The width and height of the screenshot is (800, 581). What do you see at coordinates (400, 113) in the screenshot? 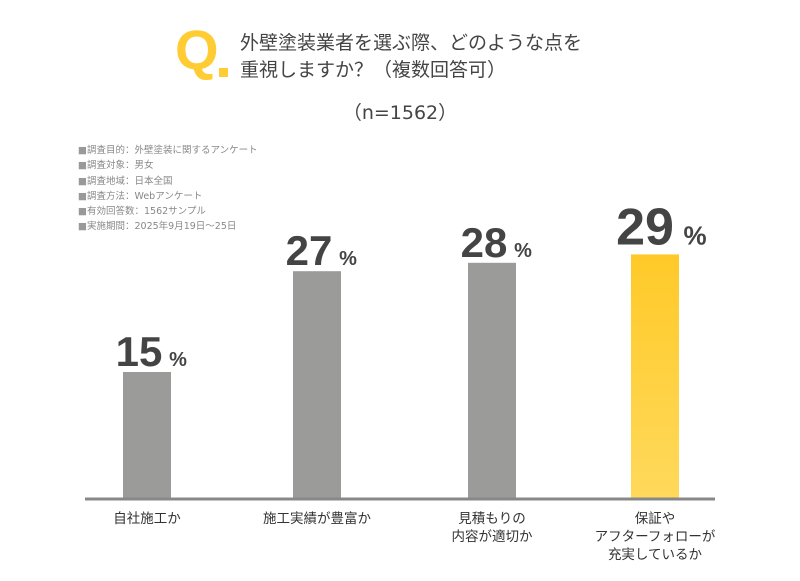
I see `sample-size: （n=1562）` at bounding box center [400, 113].